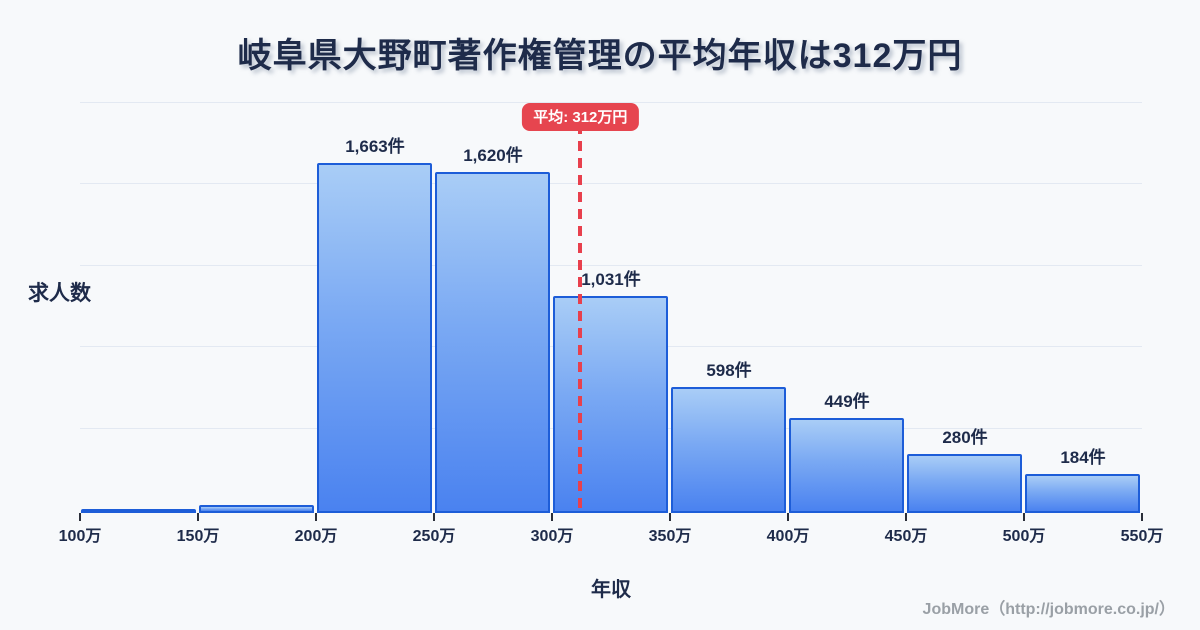 The image size is (1200, 630). Describe the element at coordinates (580, 117) in the screenshot. I see `mean-badge: 平均: 312万円` at that location.